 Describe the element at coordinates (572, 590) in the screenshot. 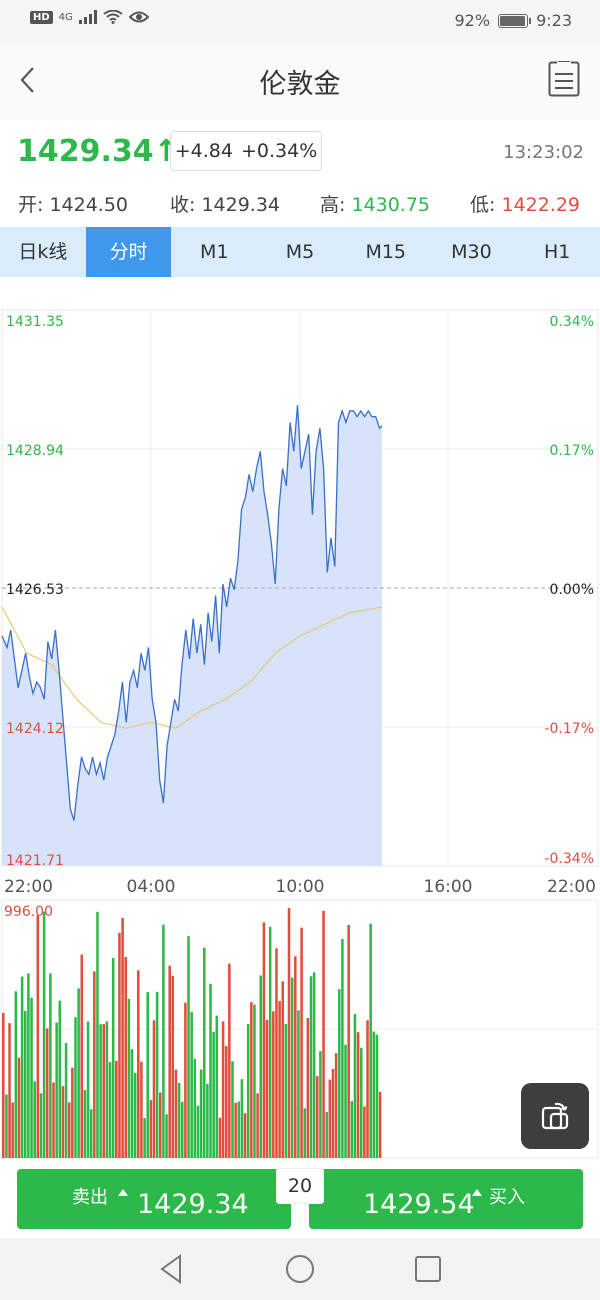

I see `y-right-tick: 0.00%` at that location.